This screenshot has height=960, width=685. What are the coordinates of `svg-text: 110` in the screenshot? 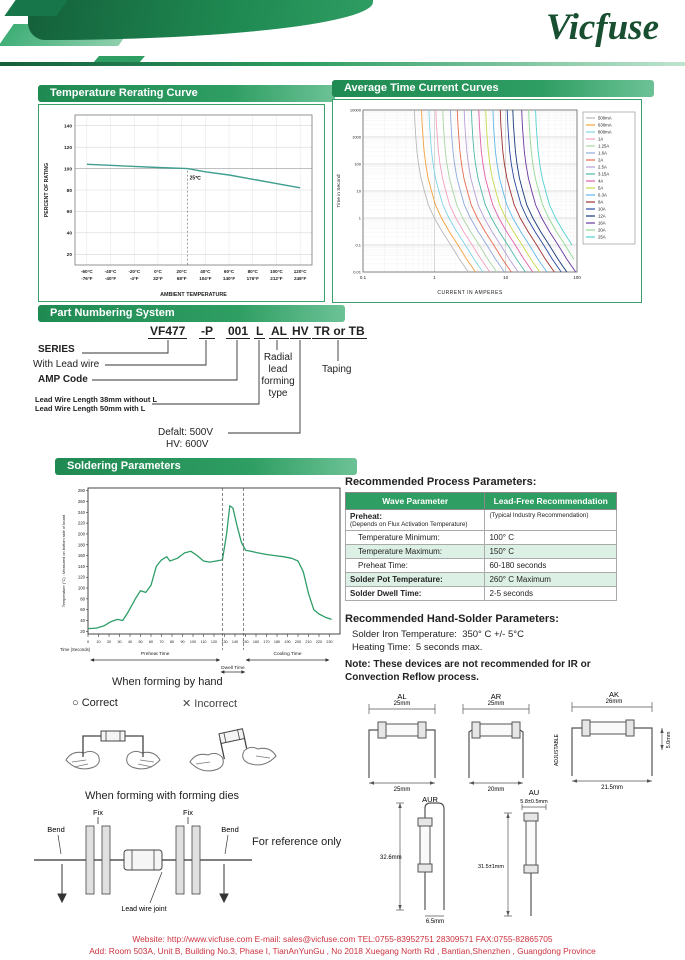 It's located at (204, 642).